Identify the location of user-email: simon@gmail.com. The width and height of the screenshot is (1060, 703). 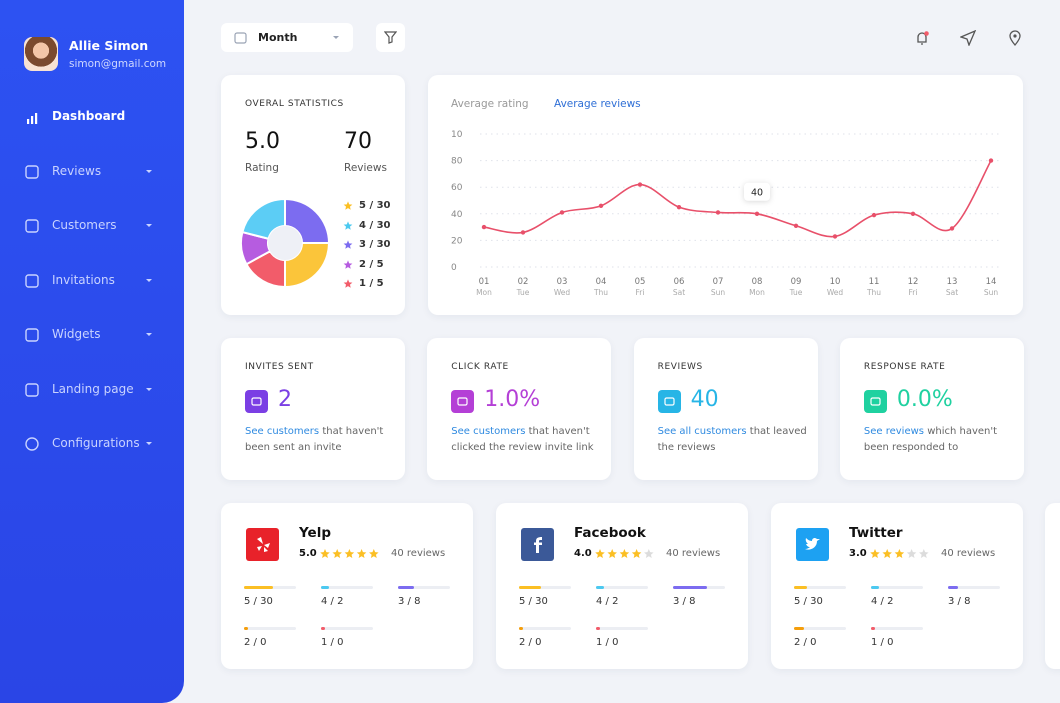
(118, 64).